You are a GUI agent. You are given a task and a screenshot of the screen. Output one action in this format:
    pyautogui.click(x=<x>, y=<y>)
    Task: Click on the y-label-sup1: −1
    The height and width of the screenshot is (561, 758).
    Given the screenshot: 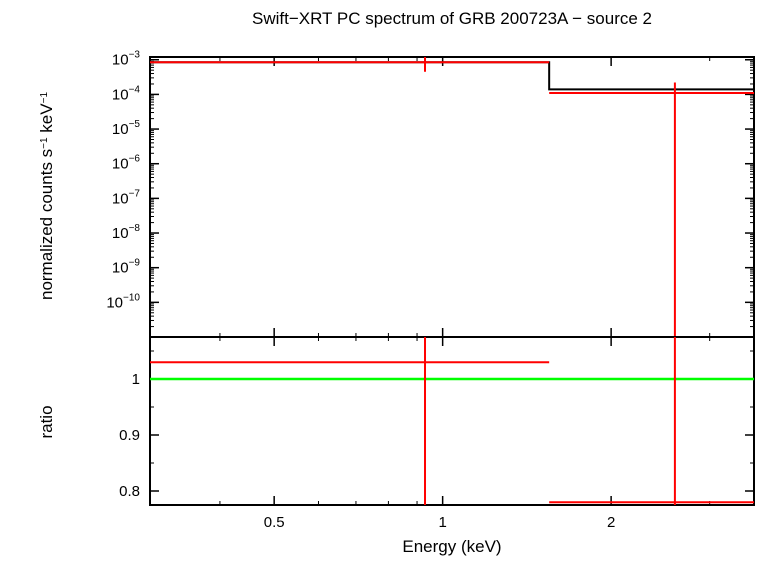 What is the action you would take?
    pyautogui.click(x=44, y=143)
    